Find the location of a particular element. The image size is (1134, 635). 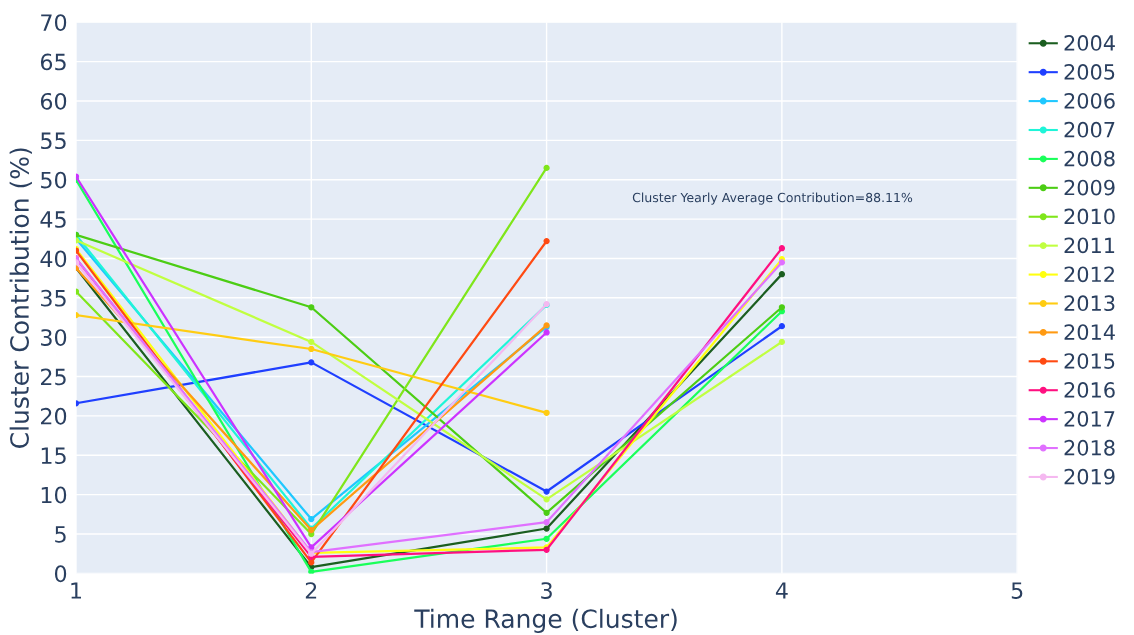

y-tick-label: 50 is located at coordinates (54, 180).